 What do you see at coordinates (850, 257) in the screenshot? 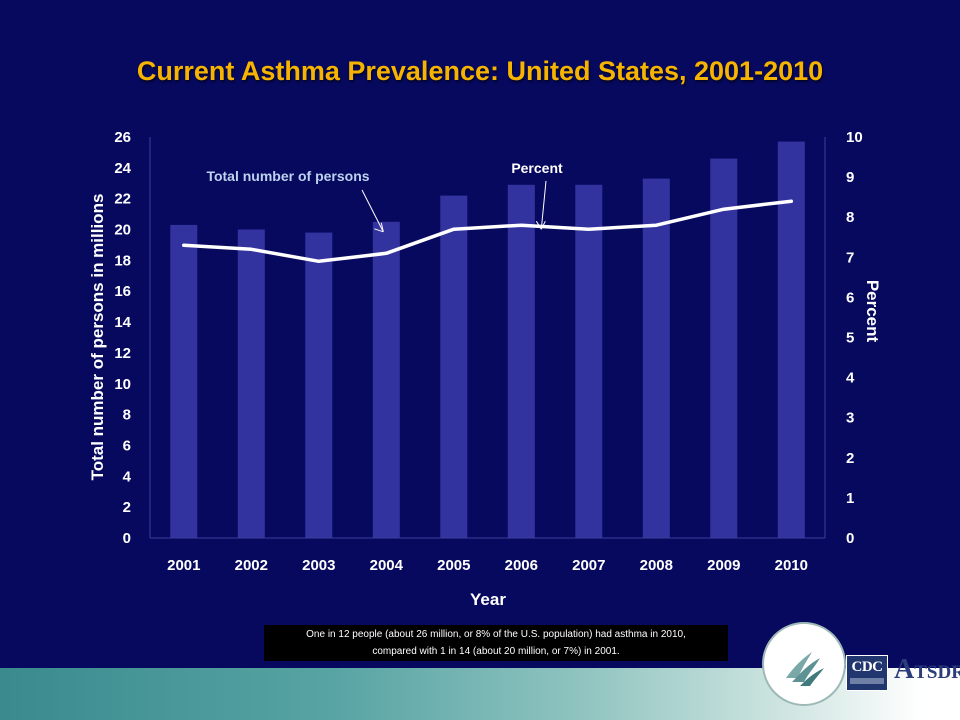
I see `y-tick-right-7: 7` at bounding box center [850, 257].